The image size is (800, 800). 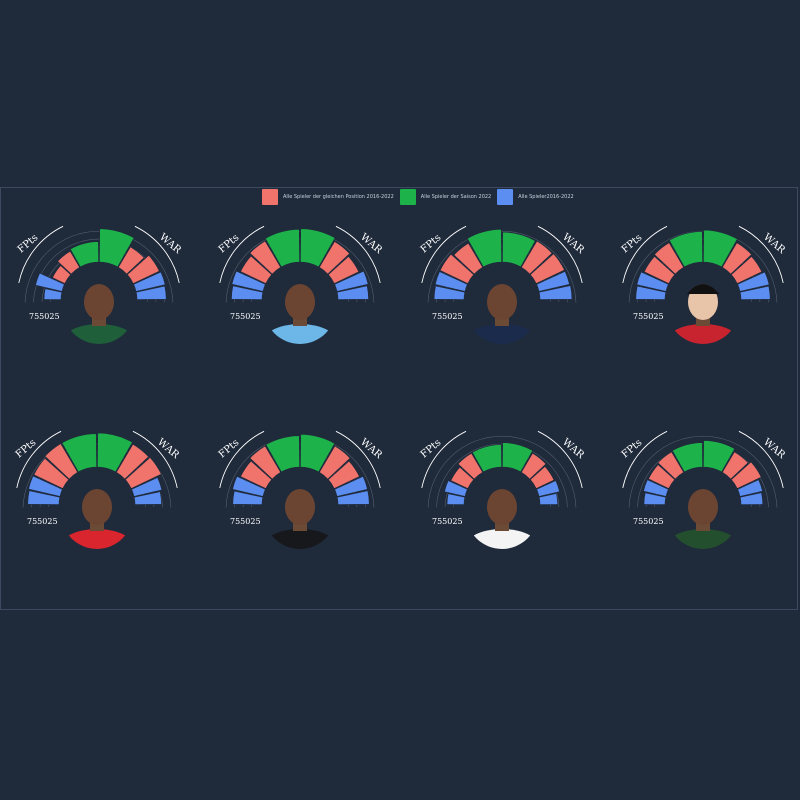 What do you see at coordinates (535, 197) in the screenshot?
I see `legend-item-all: Alle Spieler2016-2022` at bounding box center [535, 197].